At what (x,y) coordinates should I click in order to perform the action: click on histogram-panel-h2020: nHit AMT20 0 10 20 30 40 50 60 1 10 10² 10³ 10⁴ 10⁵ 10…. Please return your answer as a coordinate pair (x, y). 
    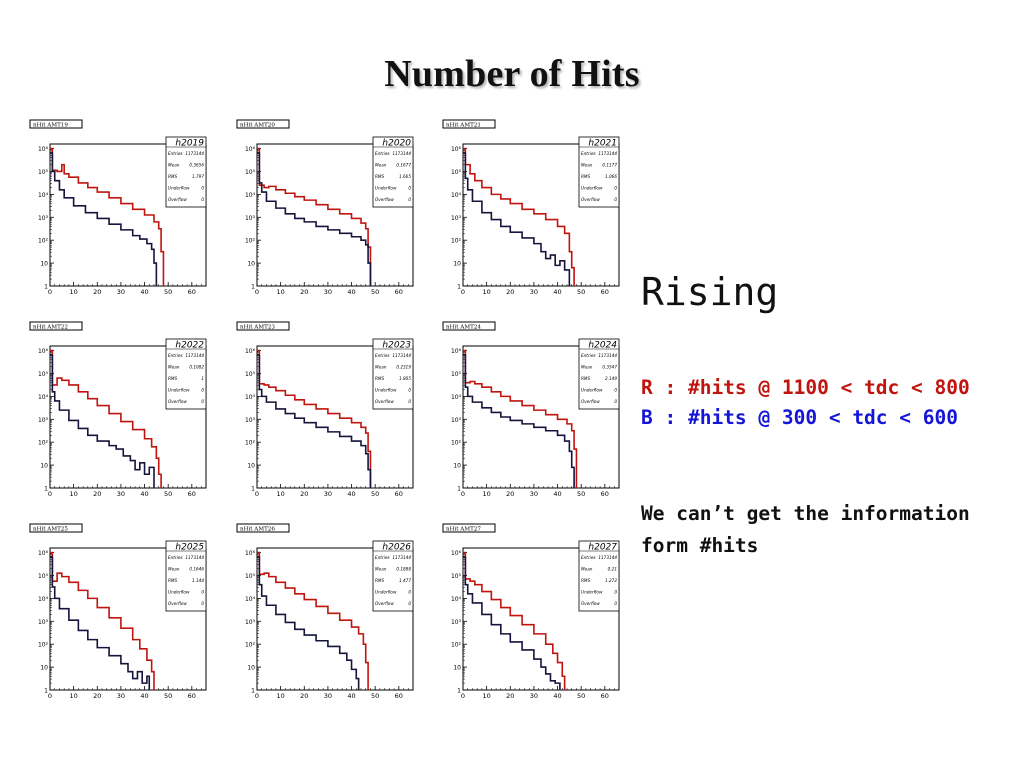
    Looking at the image, I should click on (325, 207).